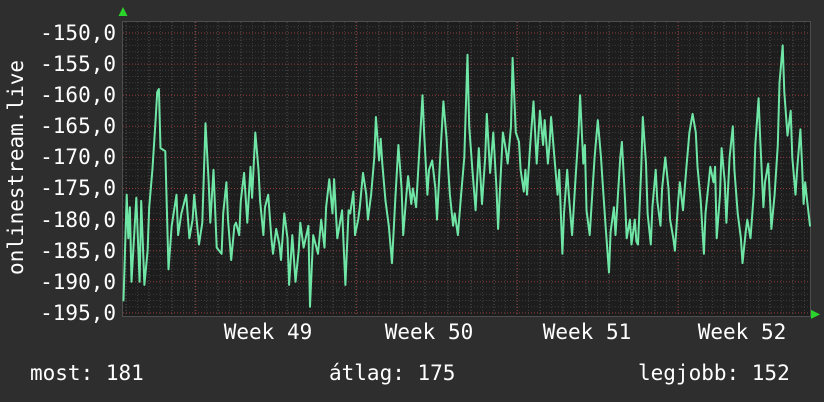 This screenshot has height=402, width=824. Describe the element at coordinates (815, 314) in the screenshot. I see `x-axis-arrow-icon` at that location.